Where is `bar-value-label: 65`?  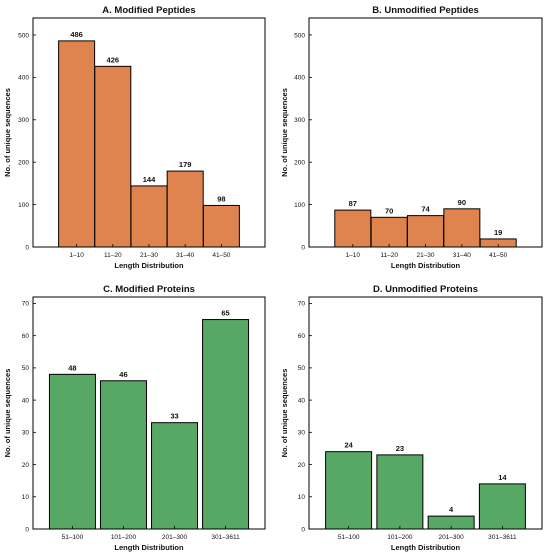
bar-value-label: 65 is located at coordinates (225, 313).